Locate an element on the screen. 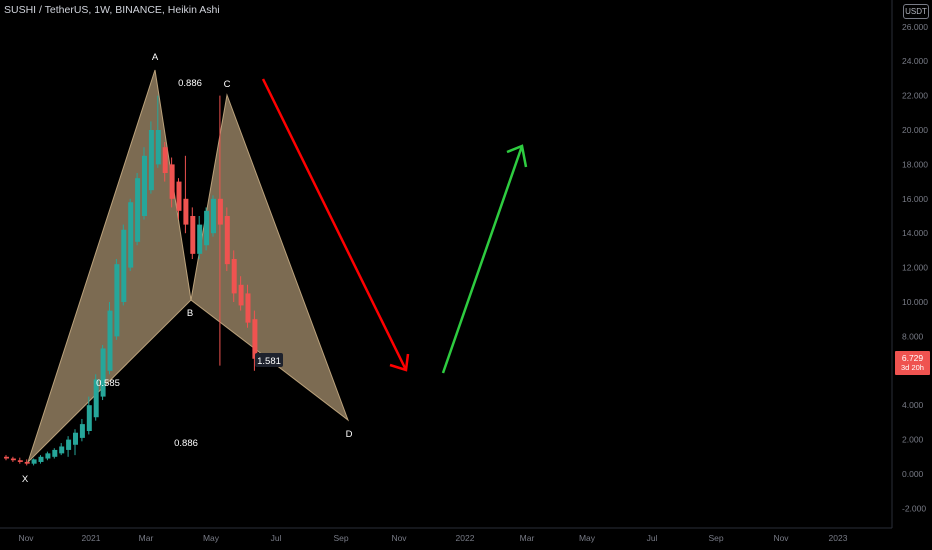  y-tick-label: 20.000 is located at coordinates (915, 130).